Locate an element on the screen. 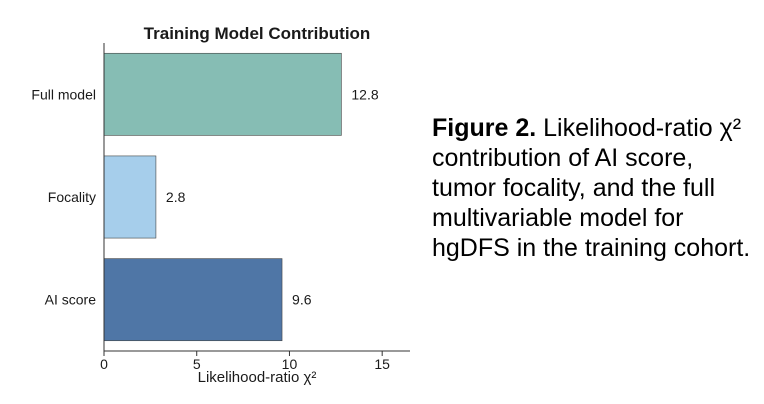  x-tick-label: 5 is located at coordinates (197, 364).